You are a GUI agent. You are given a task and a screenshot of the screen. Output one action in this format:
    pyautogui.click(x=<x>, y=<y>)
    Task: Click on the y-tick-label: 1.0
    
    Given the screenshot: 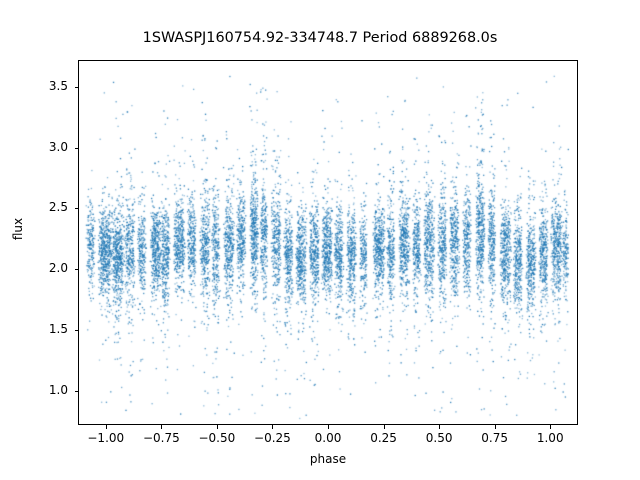 What is the action you would take?
    pyautogui.click(x=58, y=389)
    